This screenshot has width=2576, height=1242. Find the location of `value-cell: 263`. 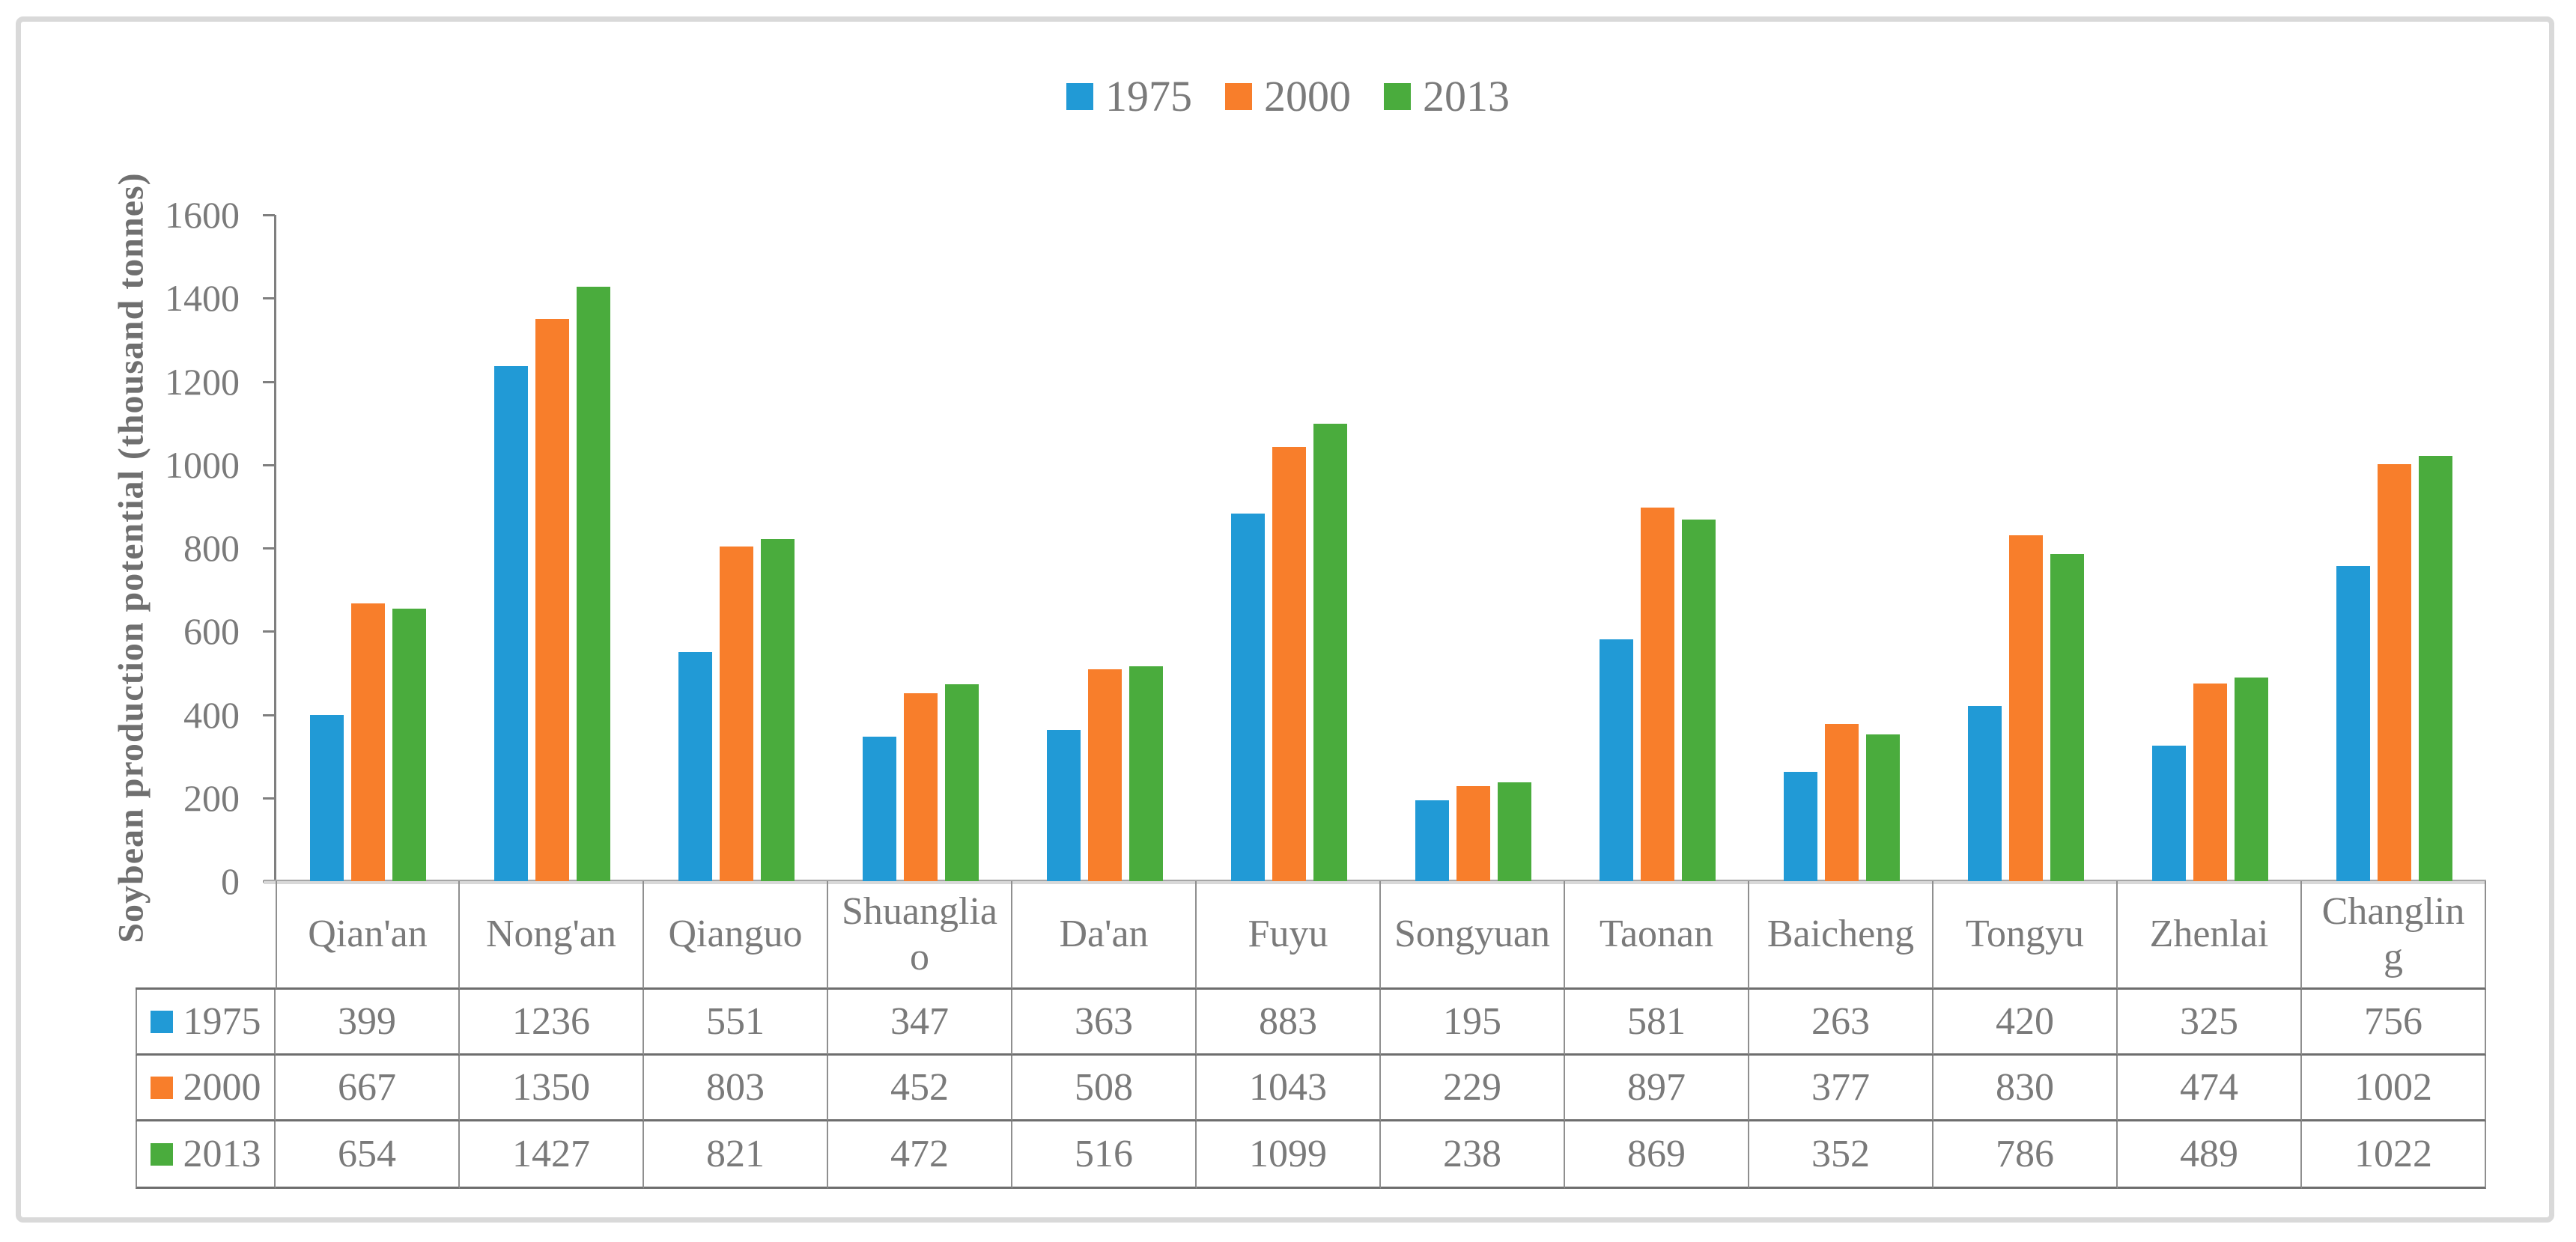

value-cell: 263 is located at coordinates (1841, 1023).